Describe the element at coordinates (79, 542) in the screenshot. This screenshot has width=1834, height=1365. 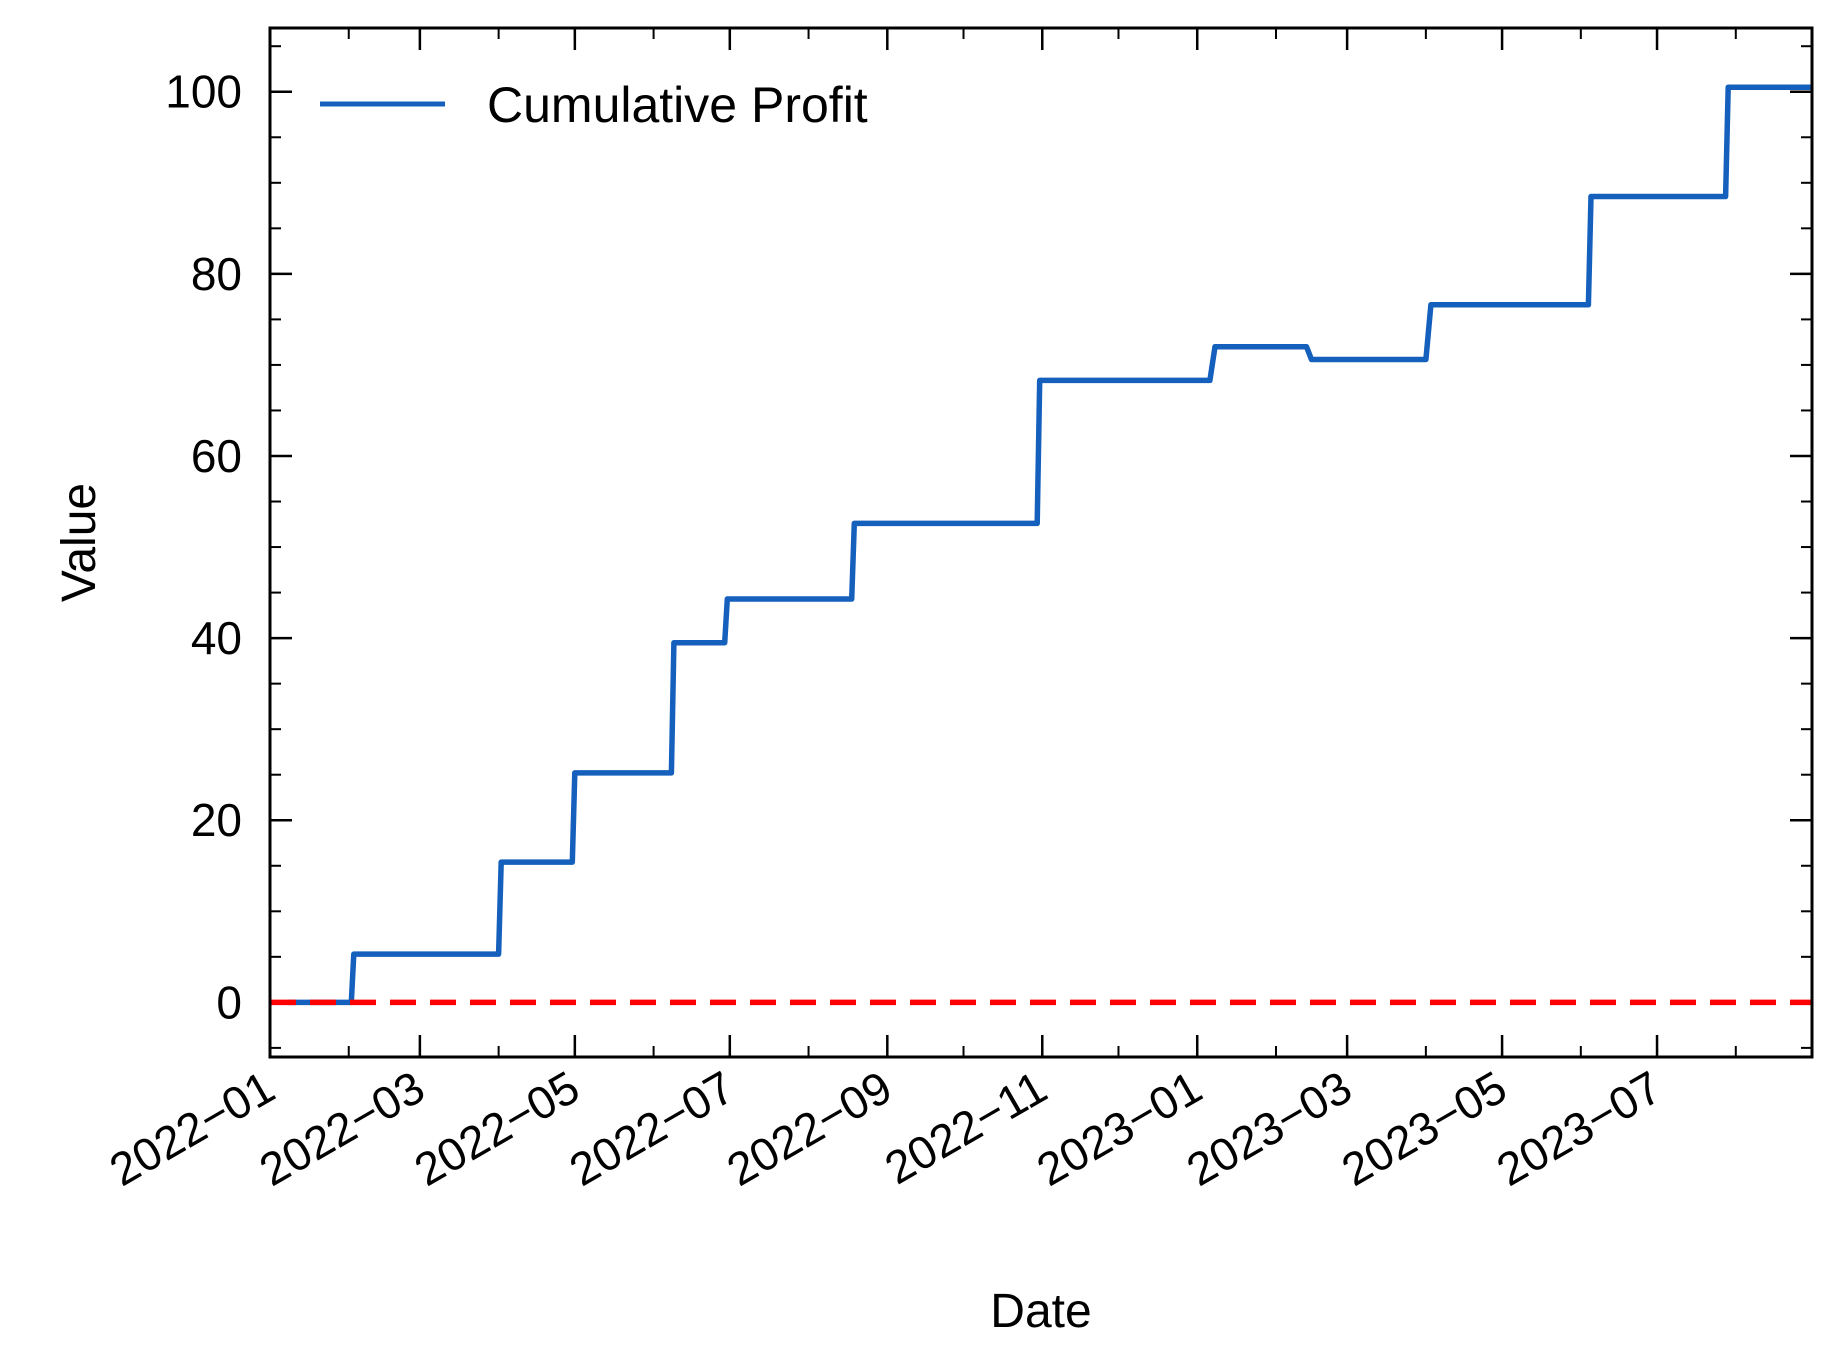
I see `y-axis-title: Value` at that location.